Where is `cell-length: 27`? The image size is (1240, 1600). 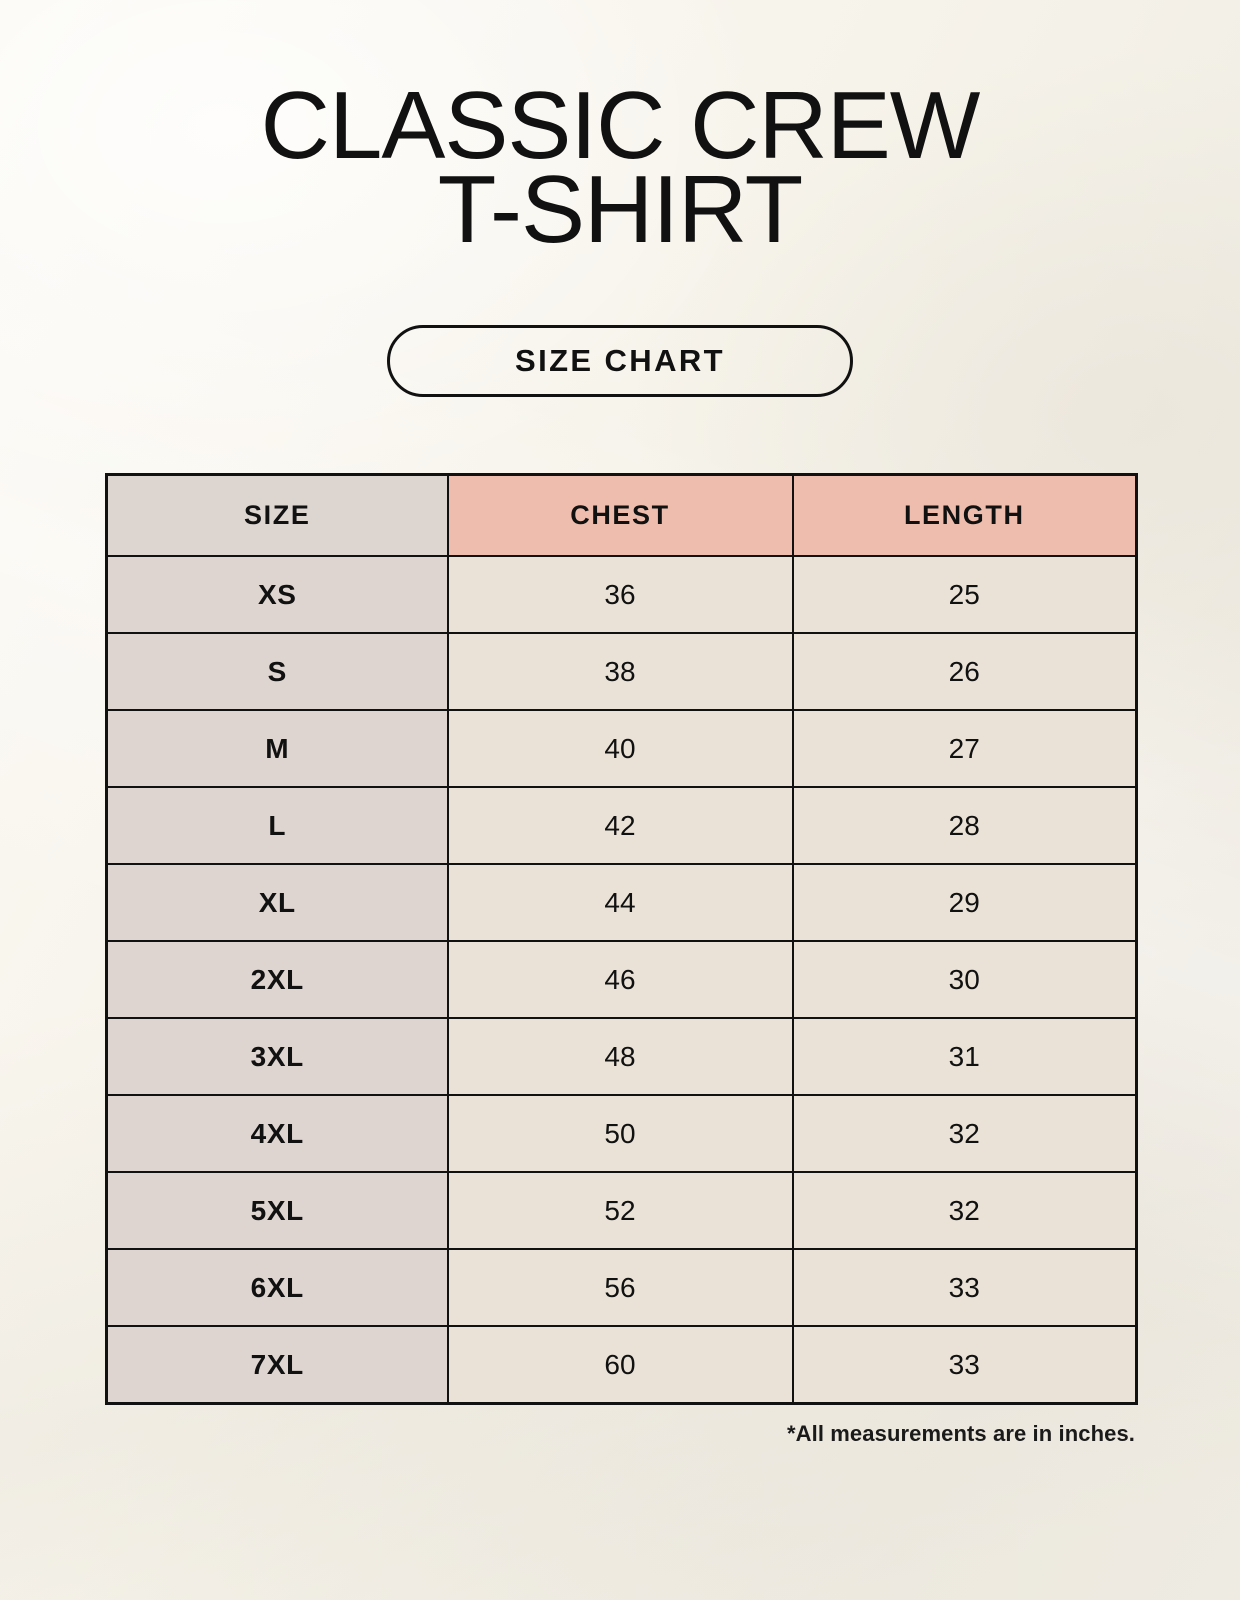
cell-length: 27 is located at coordinates (964, 749).